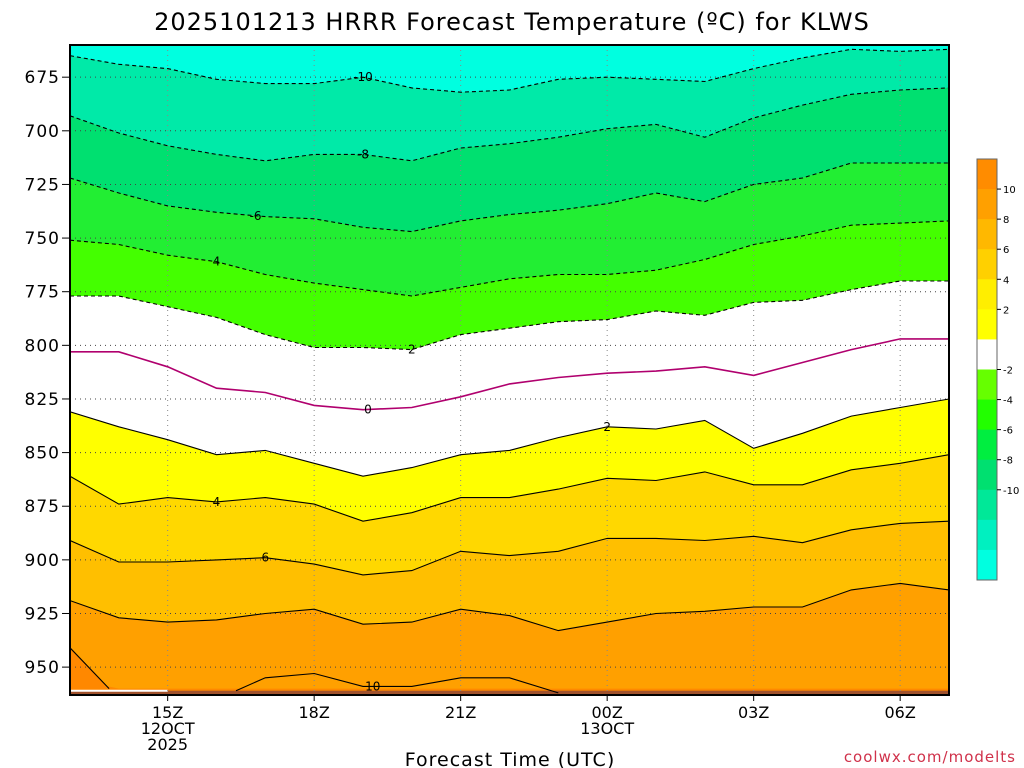  Describe the element at coordinates (510, 758) in the screenshot. I see `x-axis-label: Forecast Time (UTC)` at that location.